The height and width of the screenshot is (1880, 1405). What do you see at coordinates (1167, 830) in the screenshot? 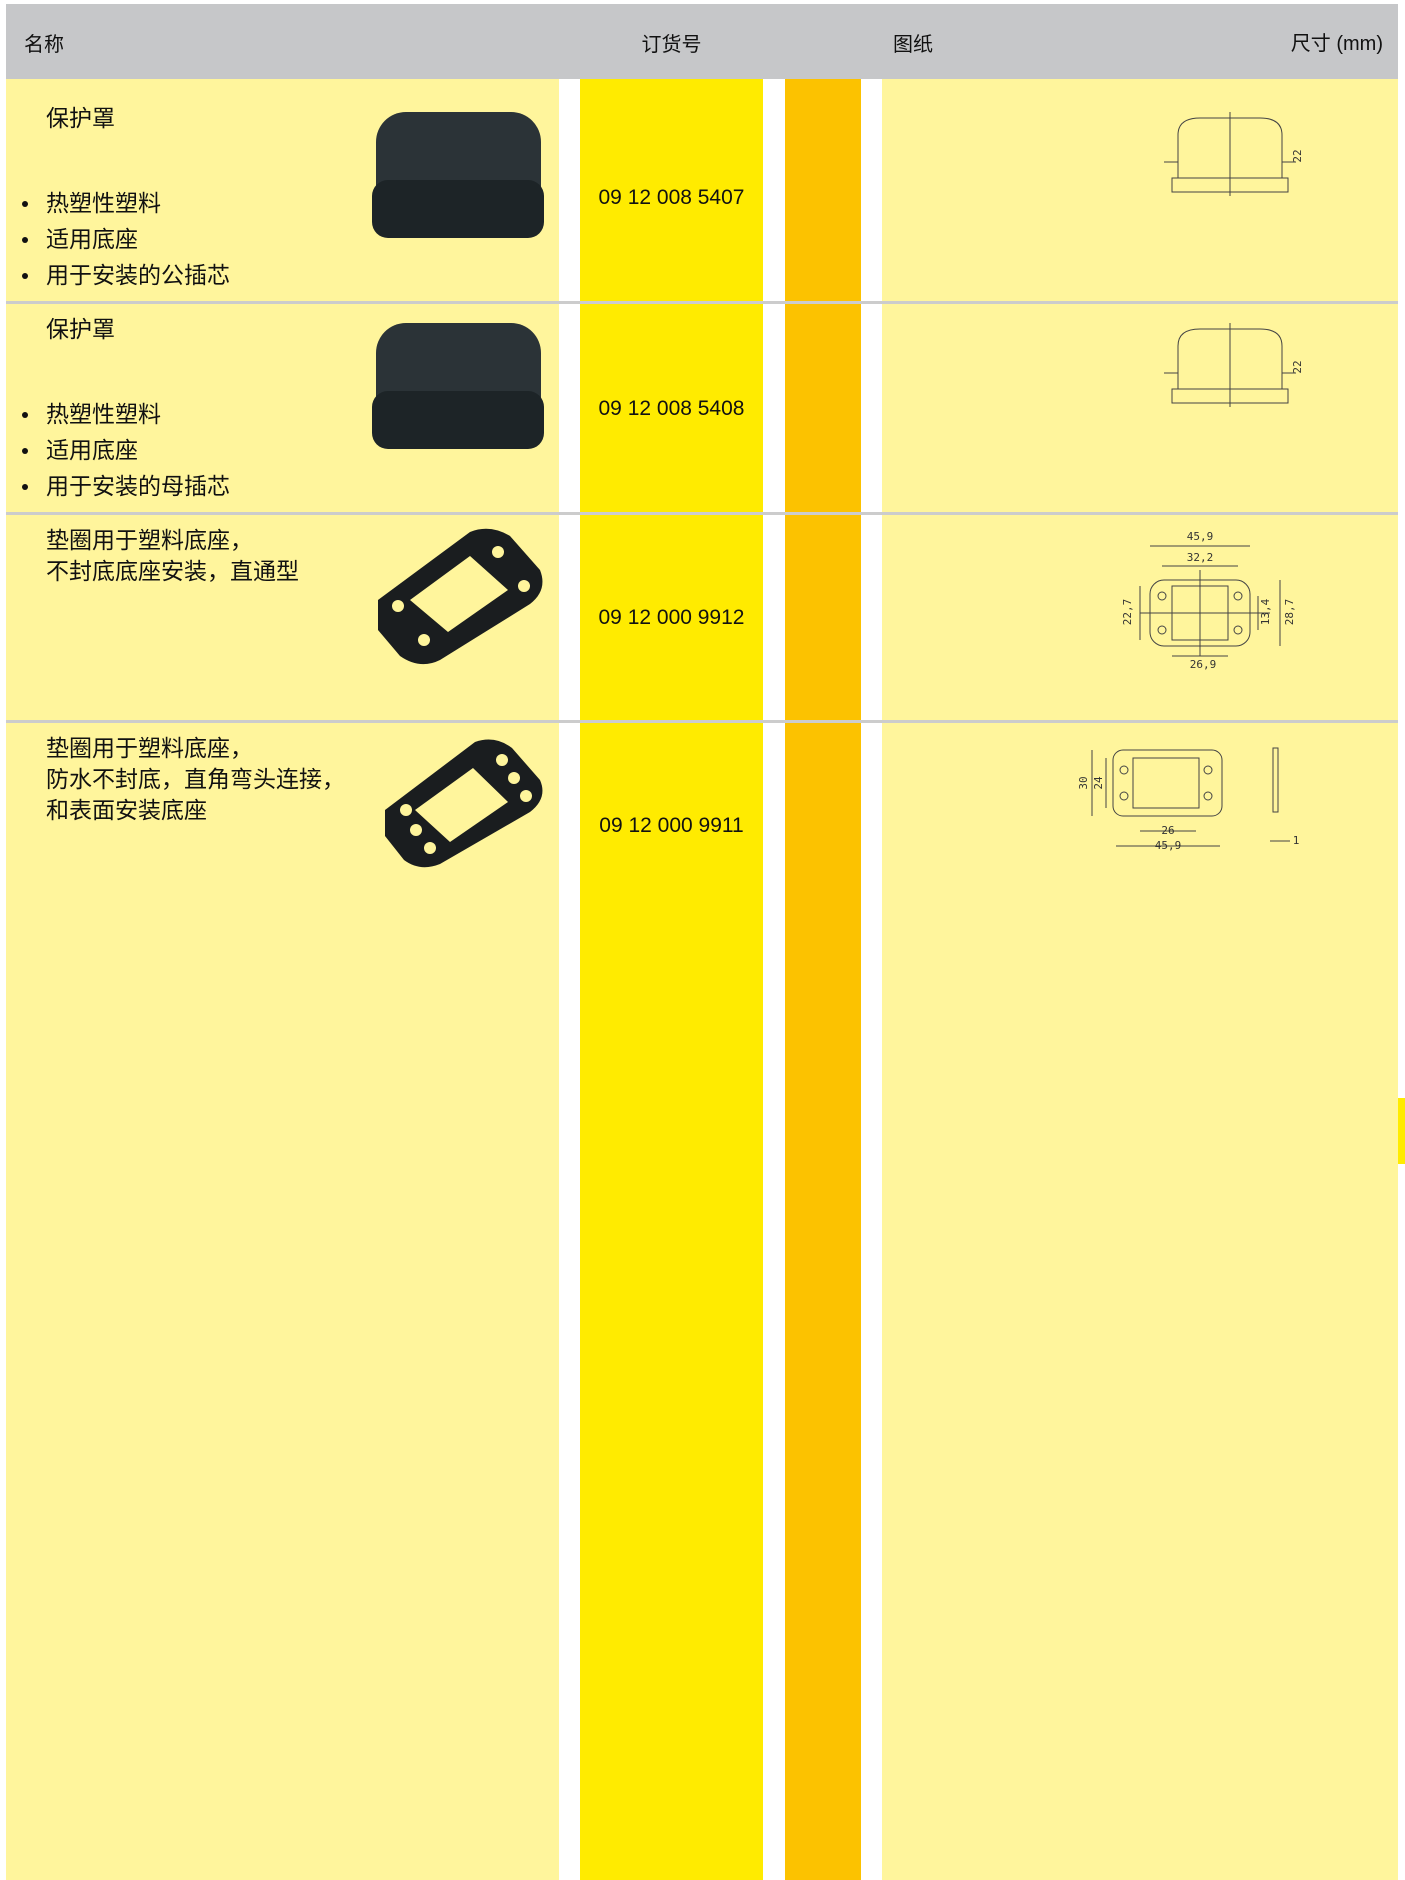
I see `dimension-label: 26` at bounding box center [1167, 830].